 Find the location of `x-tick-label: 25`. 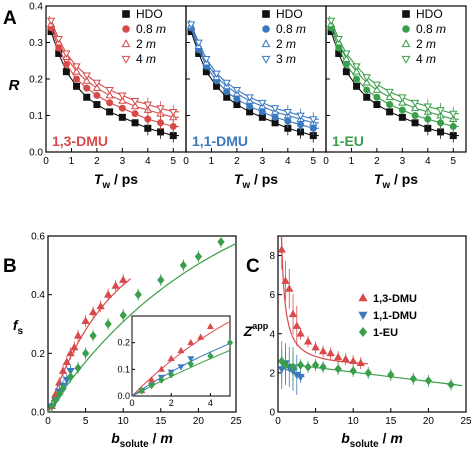

x-tick-label: 25 is located at coordinates (466, 421).